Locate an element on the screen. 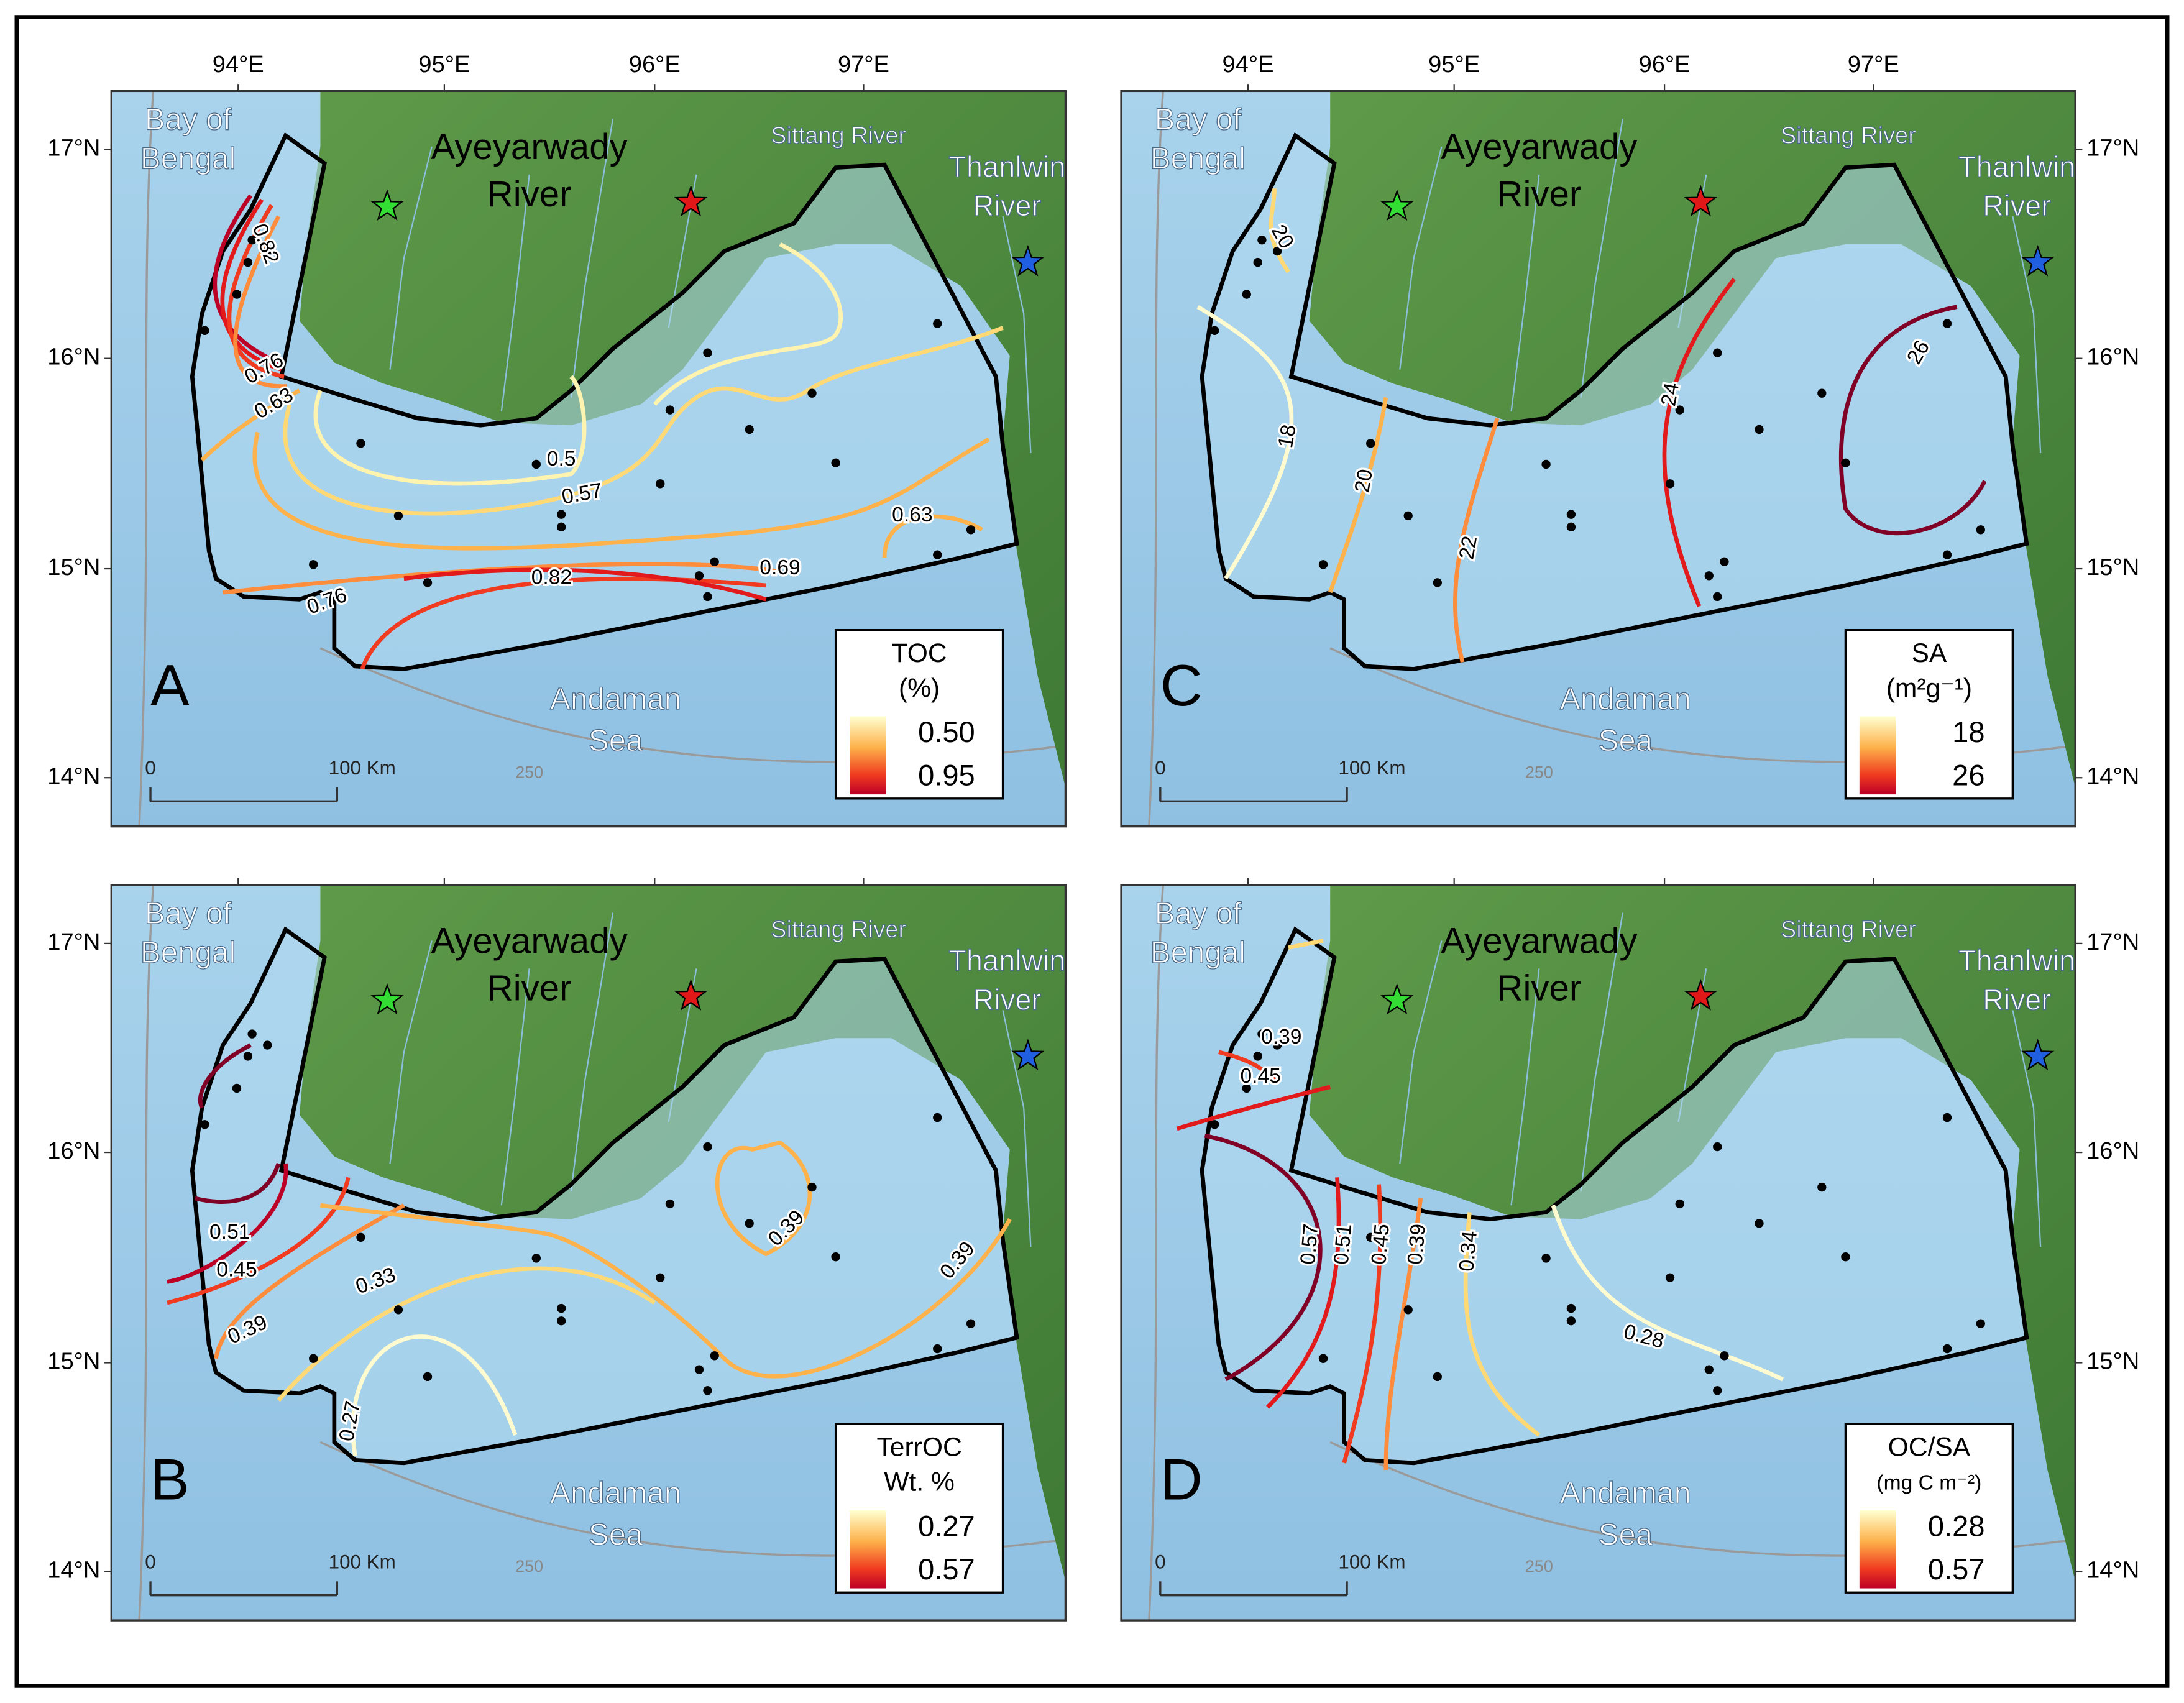 This screenshot has height=1703, width=2184. contour-label: 0.63 is located at coordinates (912, 514).